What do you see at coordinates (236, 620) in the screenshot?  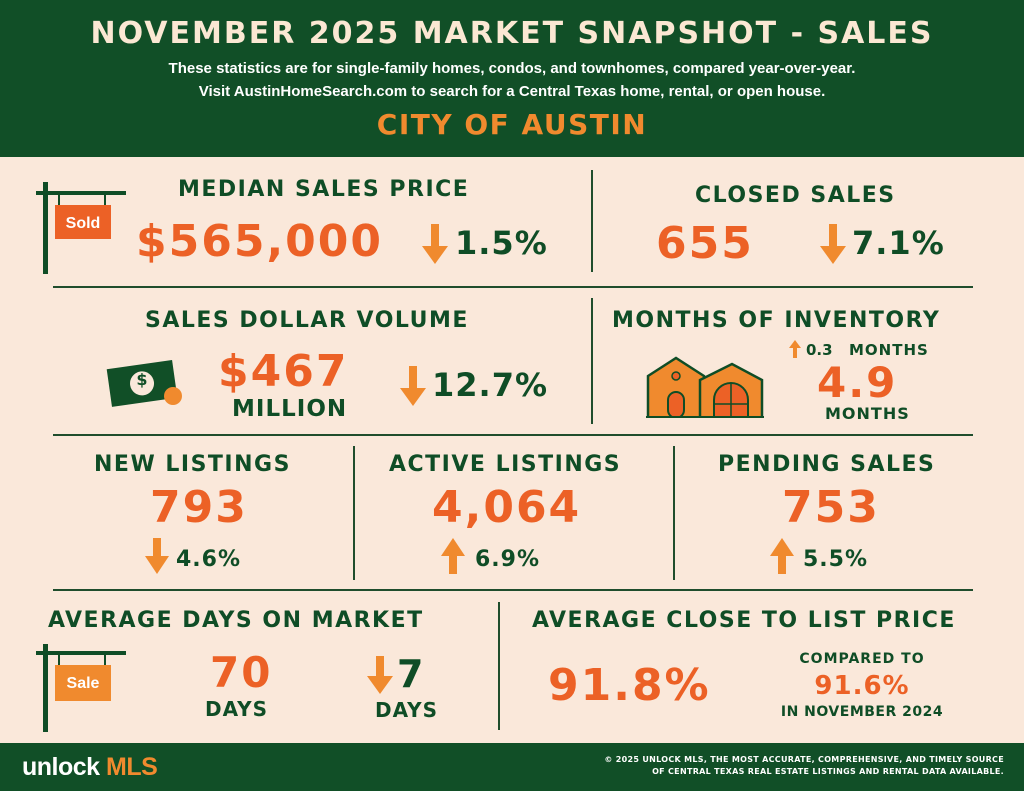 I see `average-days-on-market-label: AVERAGE DAYS ON MARKET` at bounding box center [236, 620].